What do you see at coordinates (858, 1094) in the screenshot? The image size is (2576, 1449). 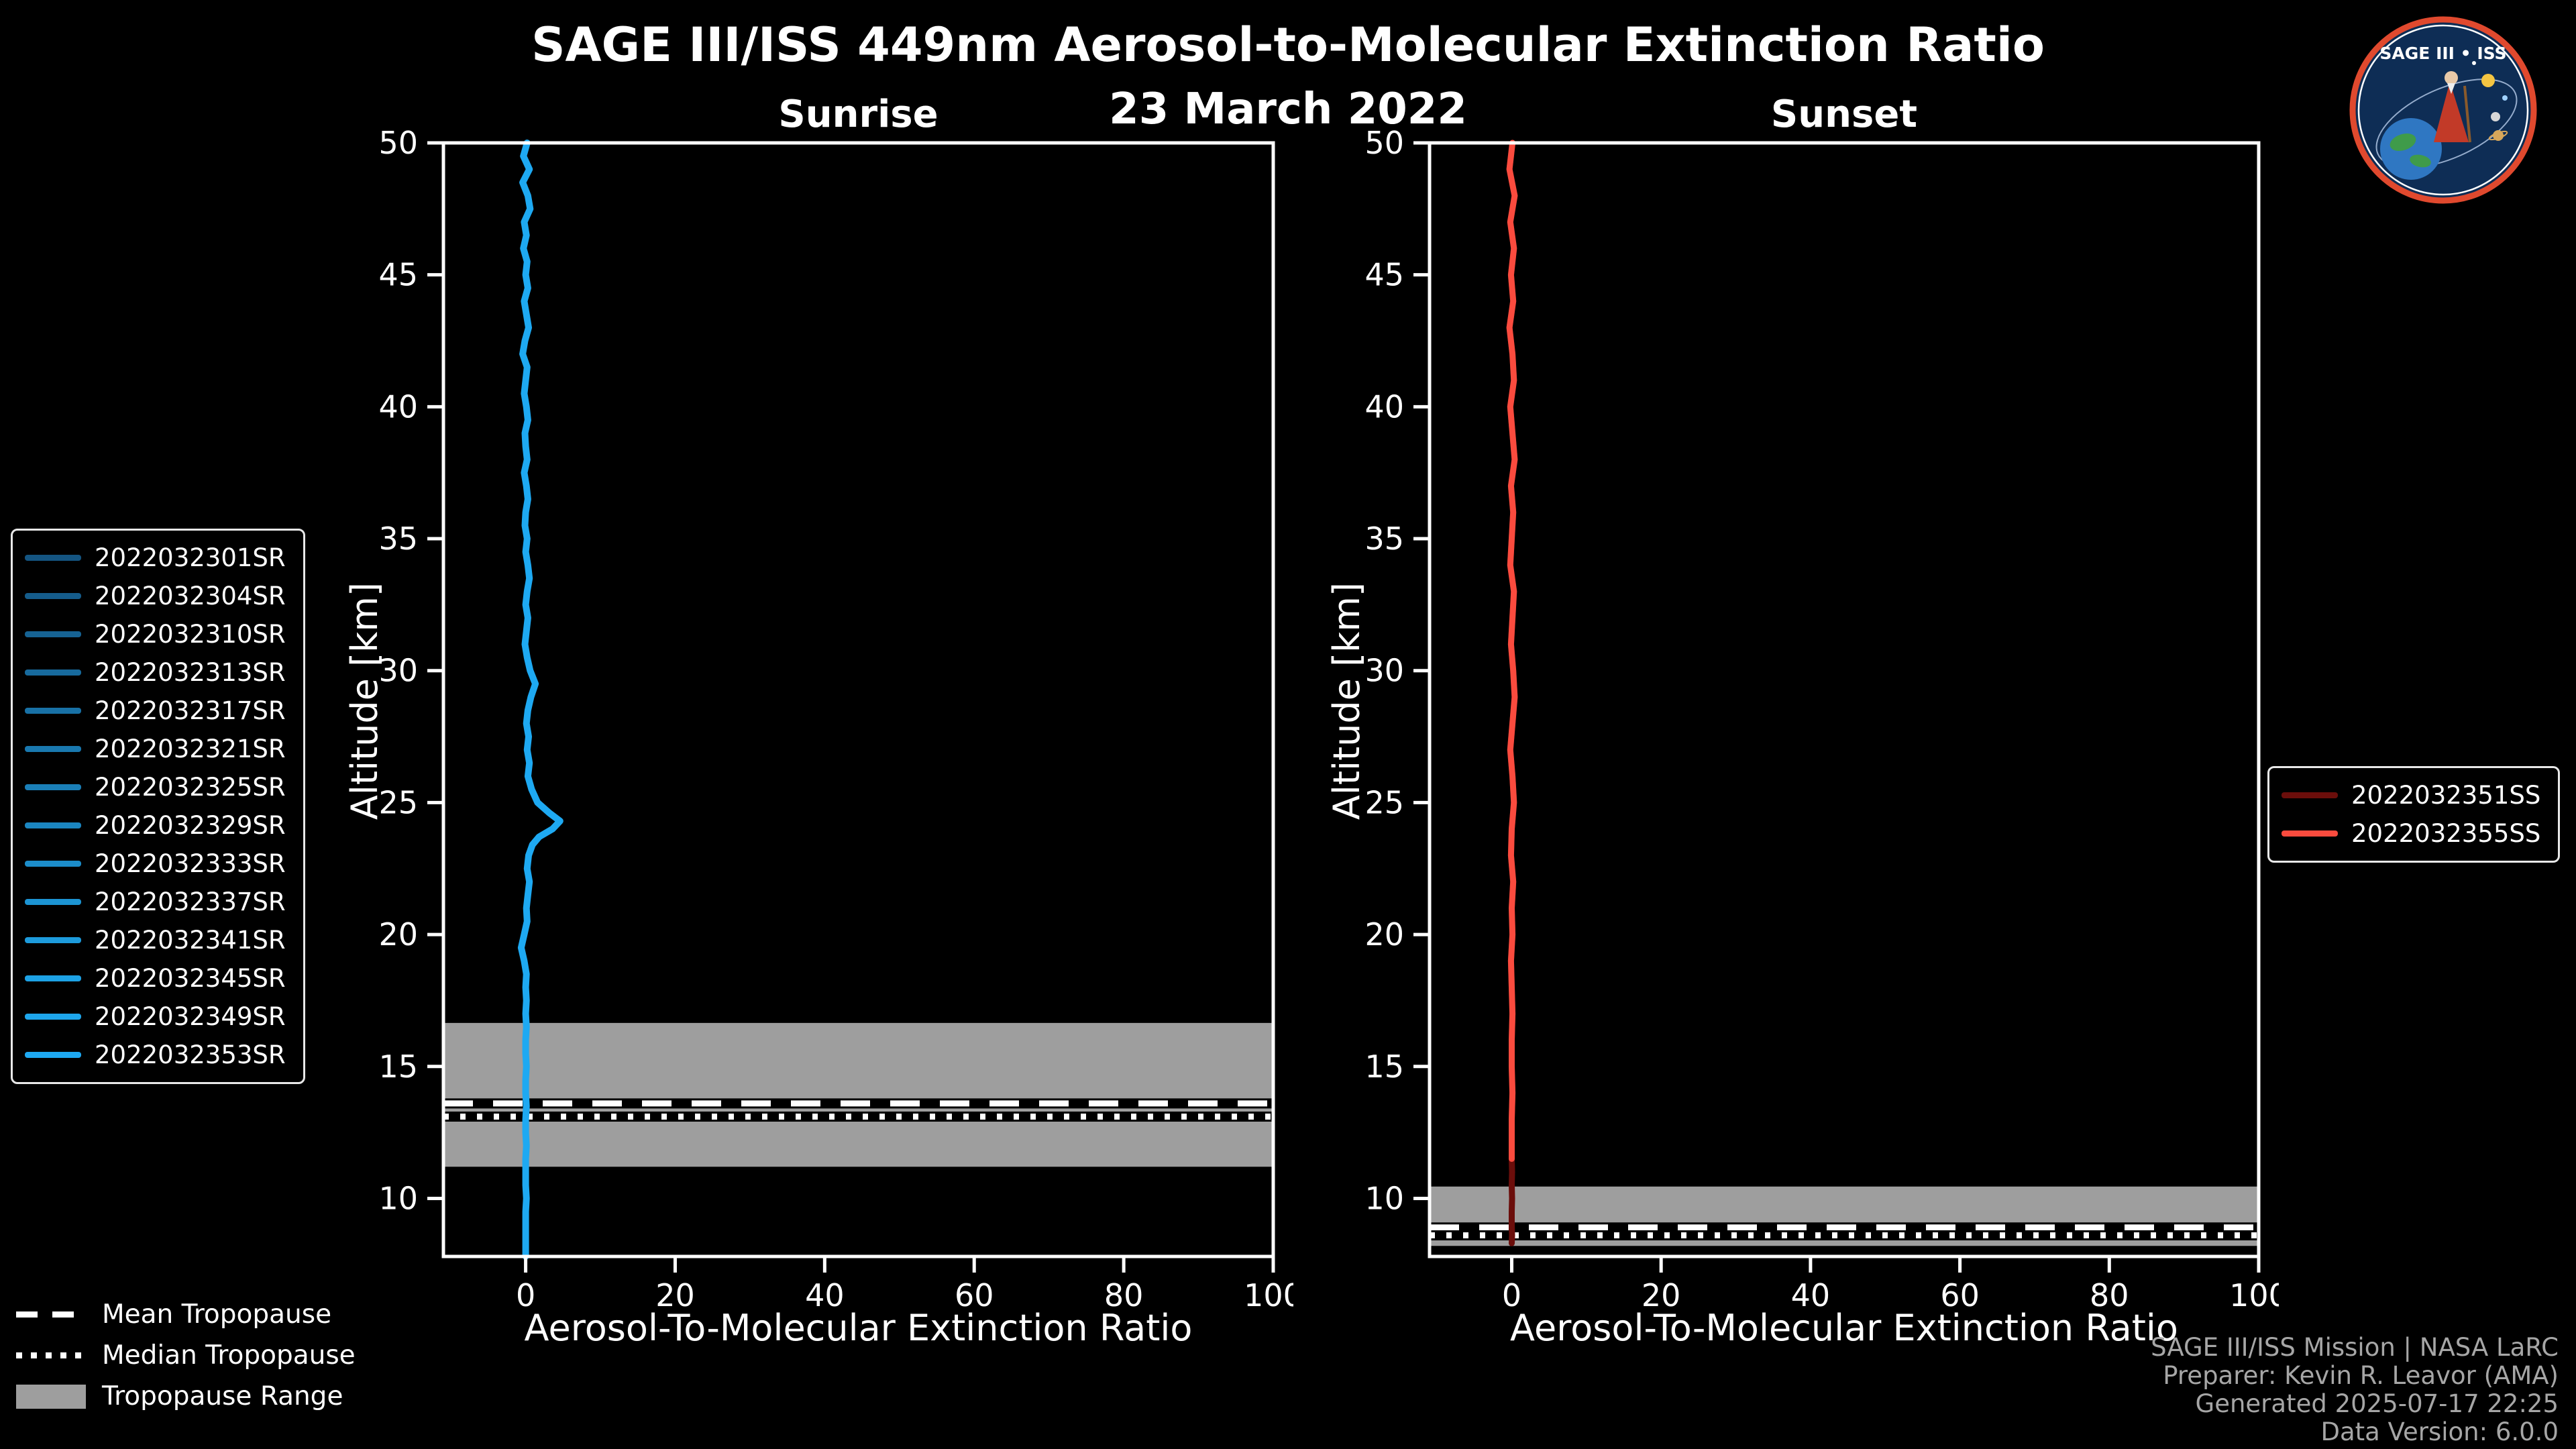 I see `tropopause-range-band` at bounding box center [858, 1094].